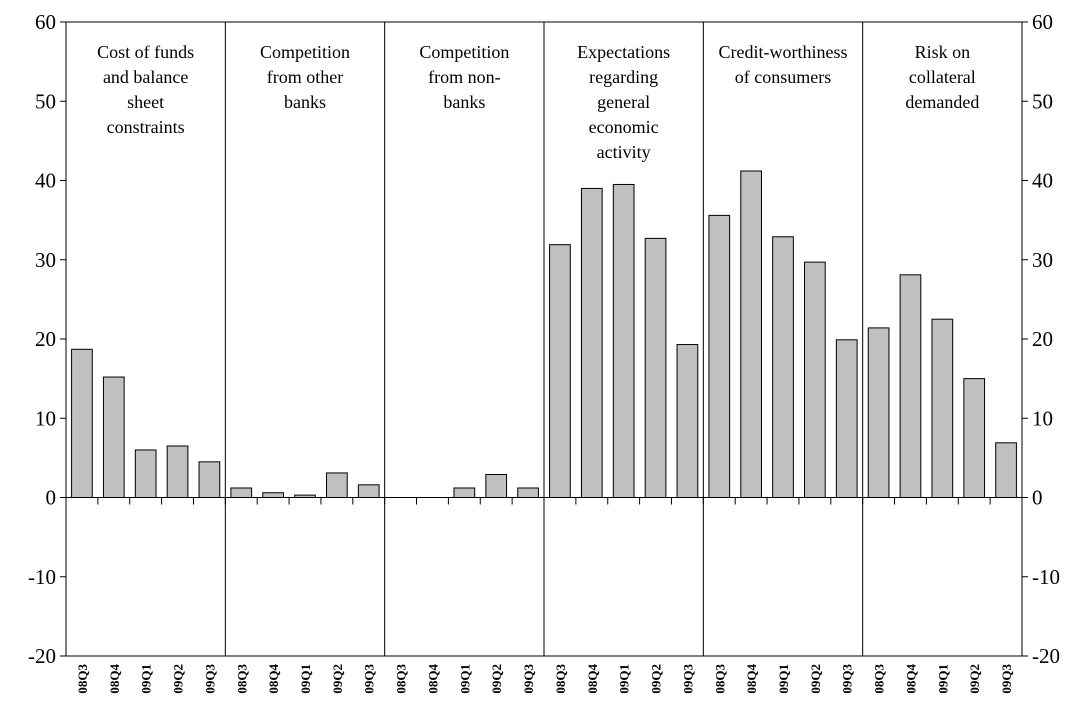 The height and width of the screenshot is (711, 1080). I want to click on y-tick-label-right: 0, so click(1037, 498).